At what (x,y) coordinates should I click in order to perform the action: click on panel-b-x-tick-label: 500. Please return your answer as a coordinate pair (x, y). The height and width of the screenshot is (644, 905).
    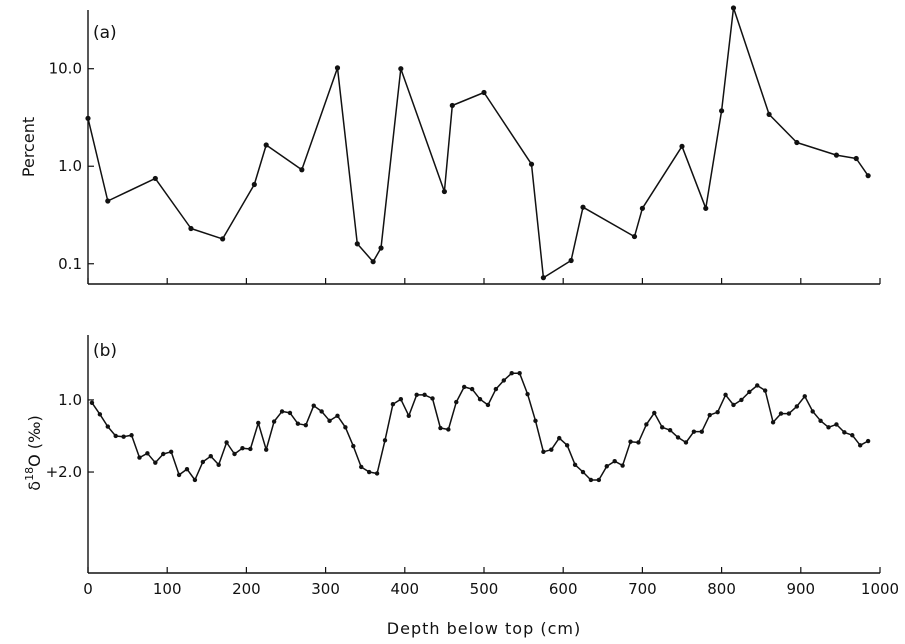
    Looking at the image, I should click on (484, 589).